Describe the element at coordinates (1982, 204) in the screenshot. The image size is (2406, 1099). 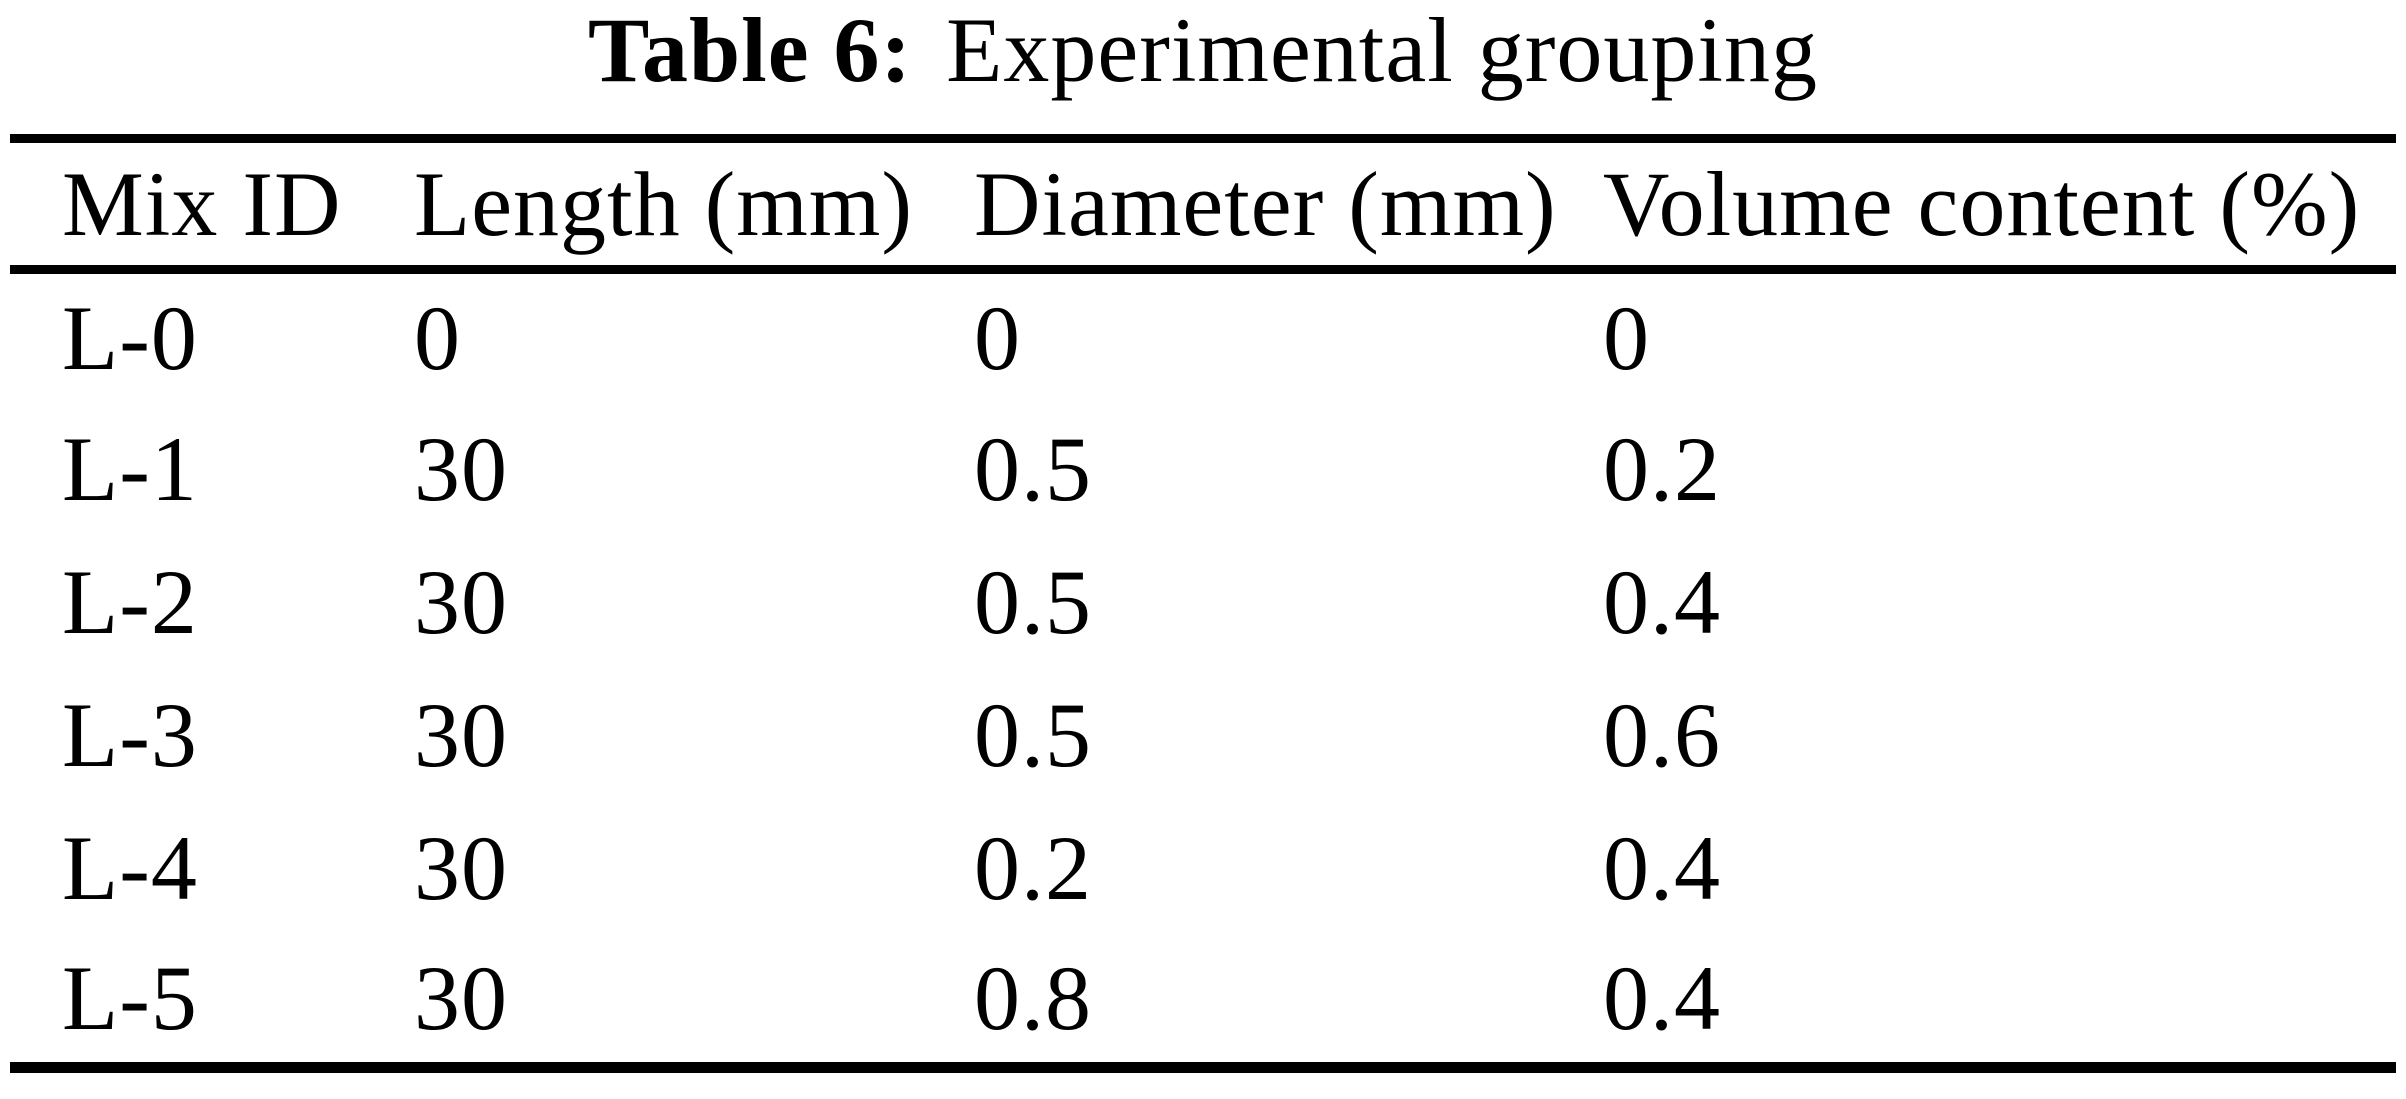
I see `column-header: Volume content (%)` at that location.